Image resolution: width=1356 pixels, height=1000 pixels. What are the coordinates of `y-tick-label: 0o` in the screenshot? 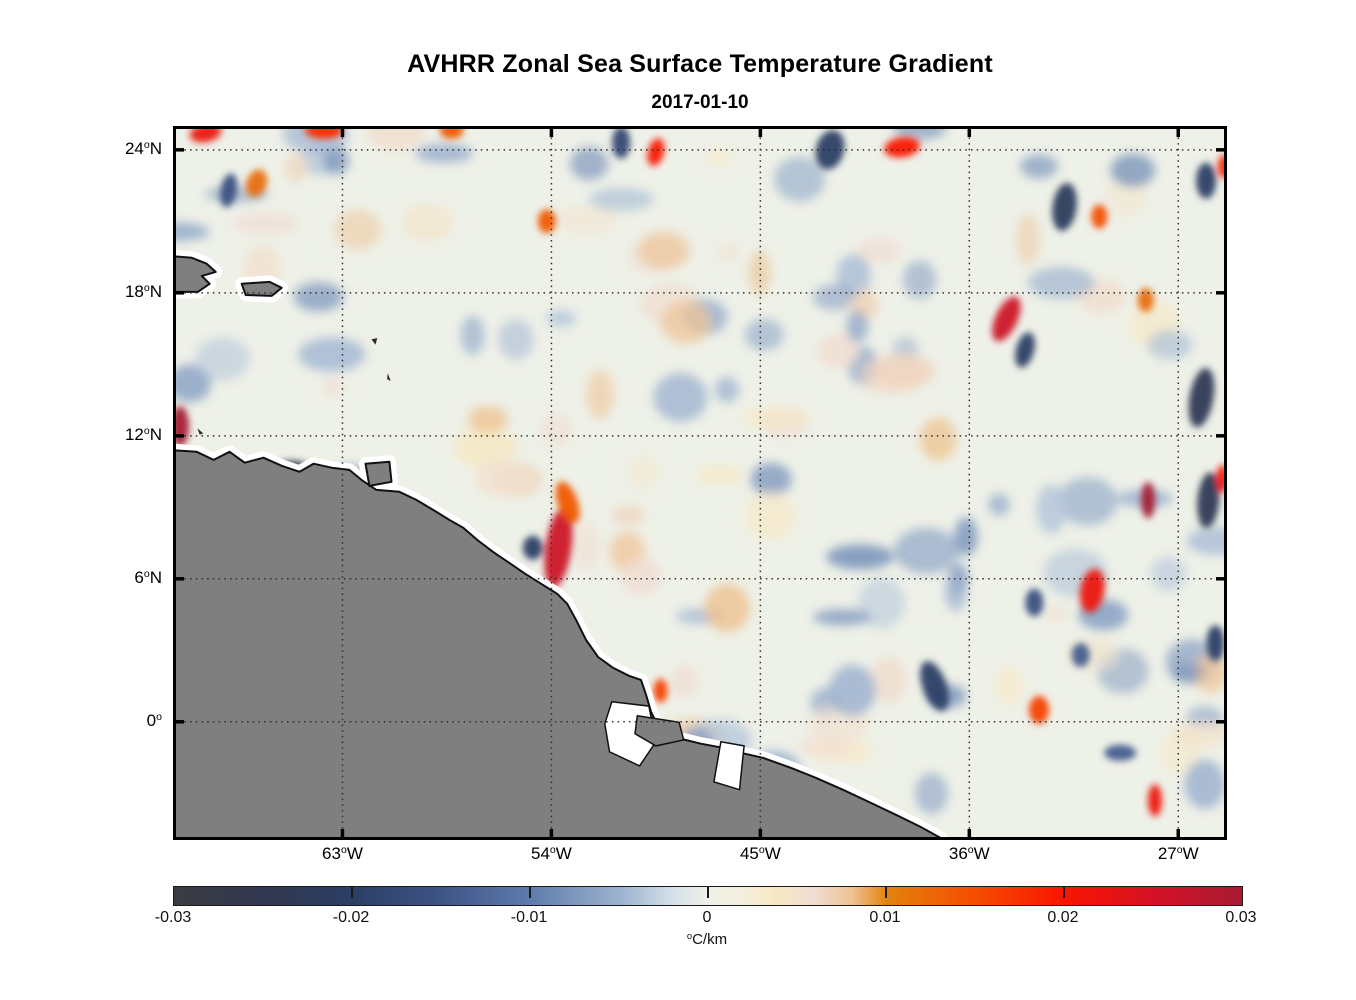 It's located at (154, 720).